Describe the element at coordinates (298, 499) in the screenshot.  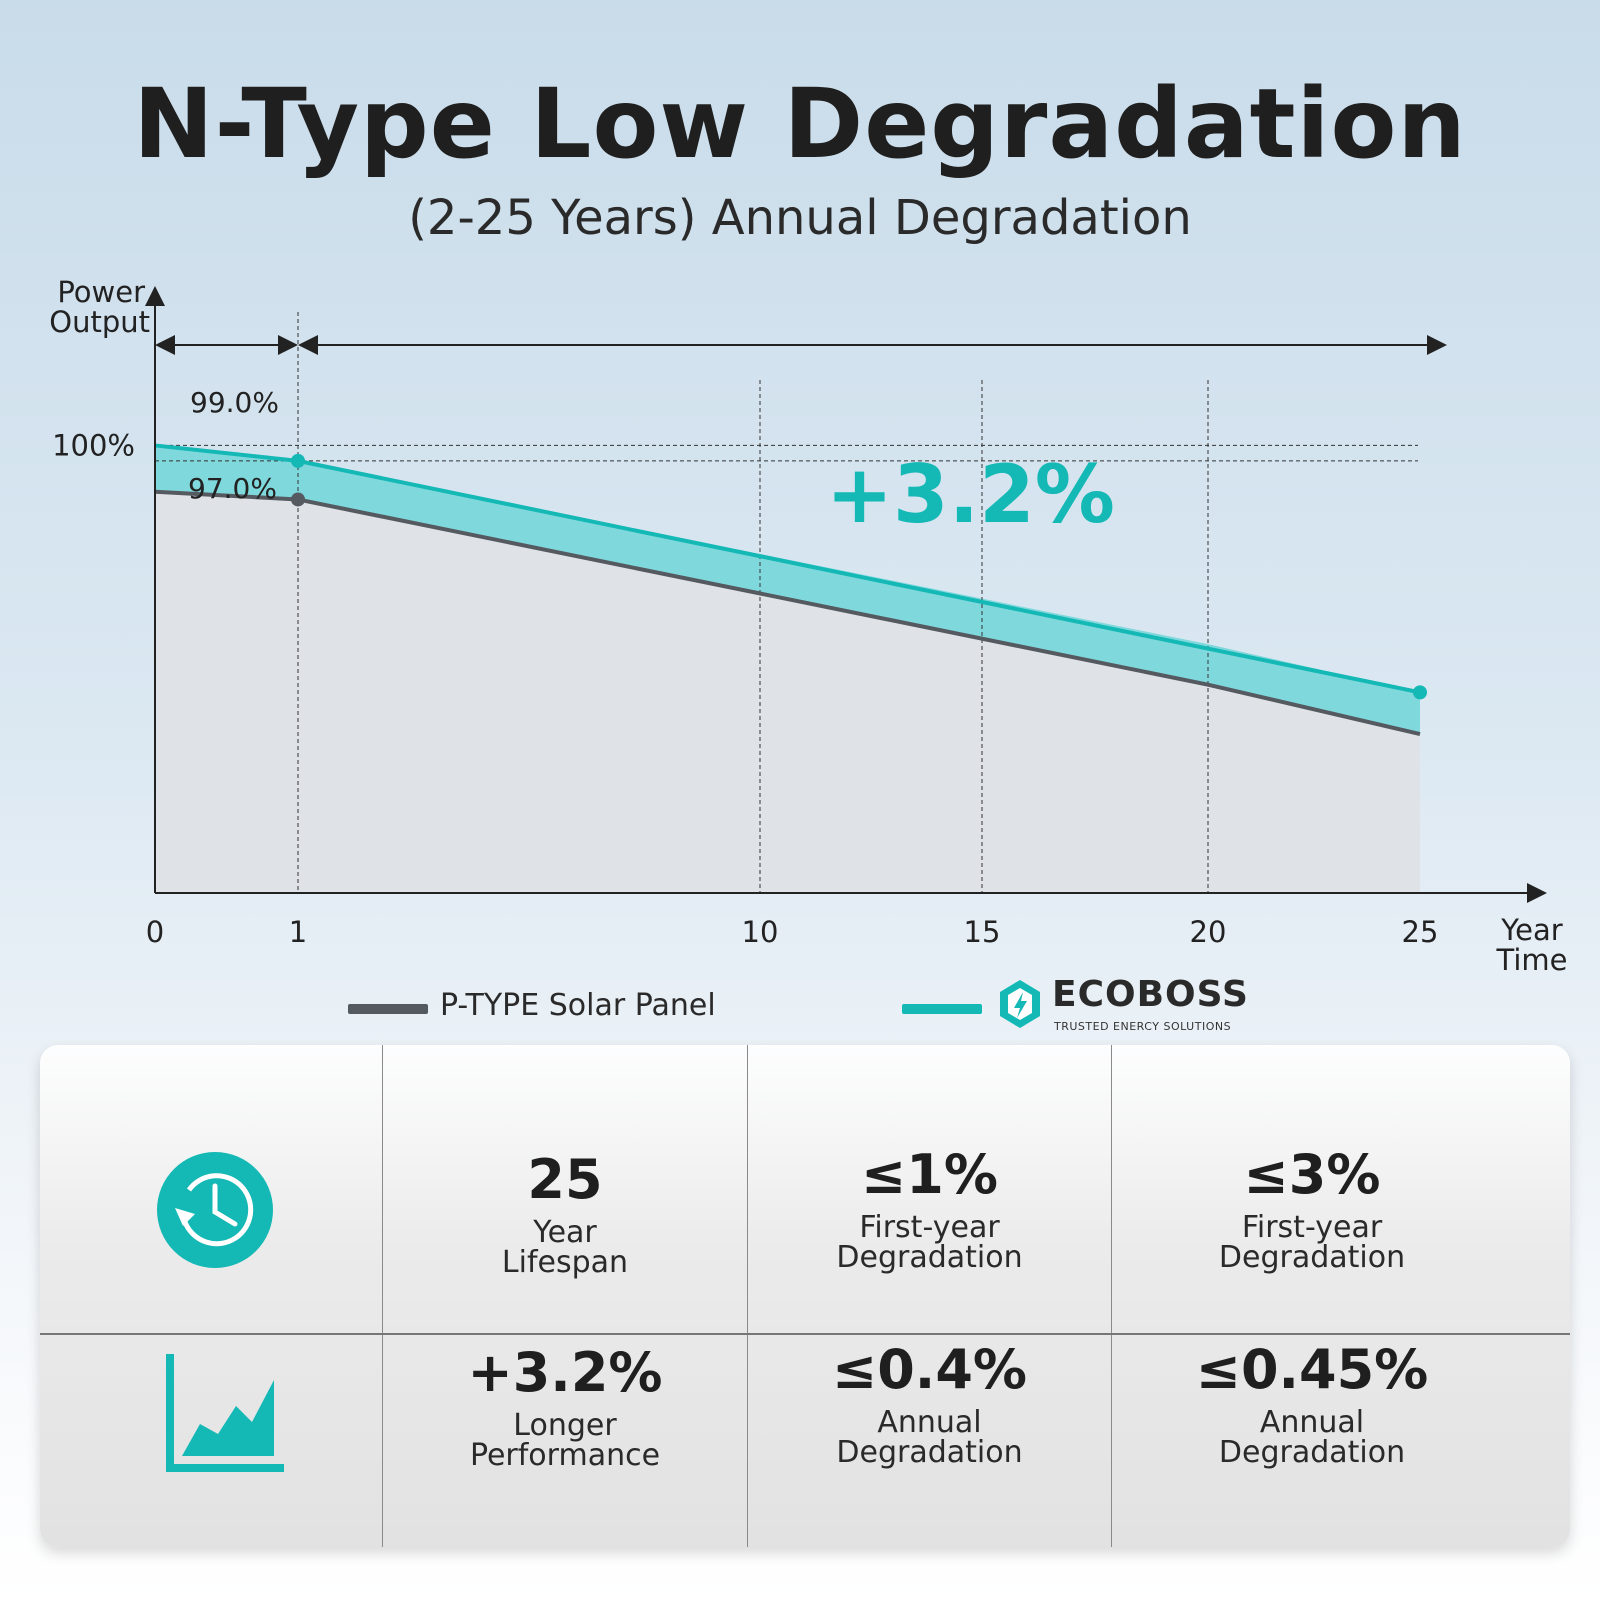
I see `p-type-point-year1` at that location.